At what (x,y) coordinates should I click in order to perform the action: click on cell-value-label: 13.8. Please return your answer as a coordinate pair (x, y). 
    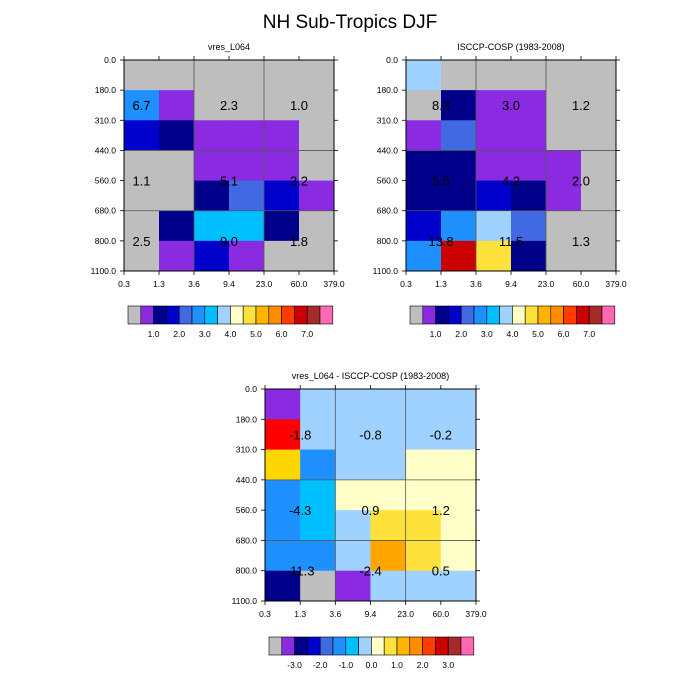
    Looking at the image, I should click on (440, 241).